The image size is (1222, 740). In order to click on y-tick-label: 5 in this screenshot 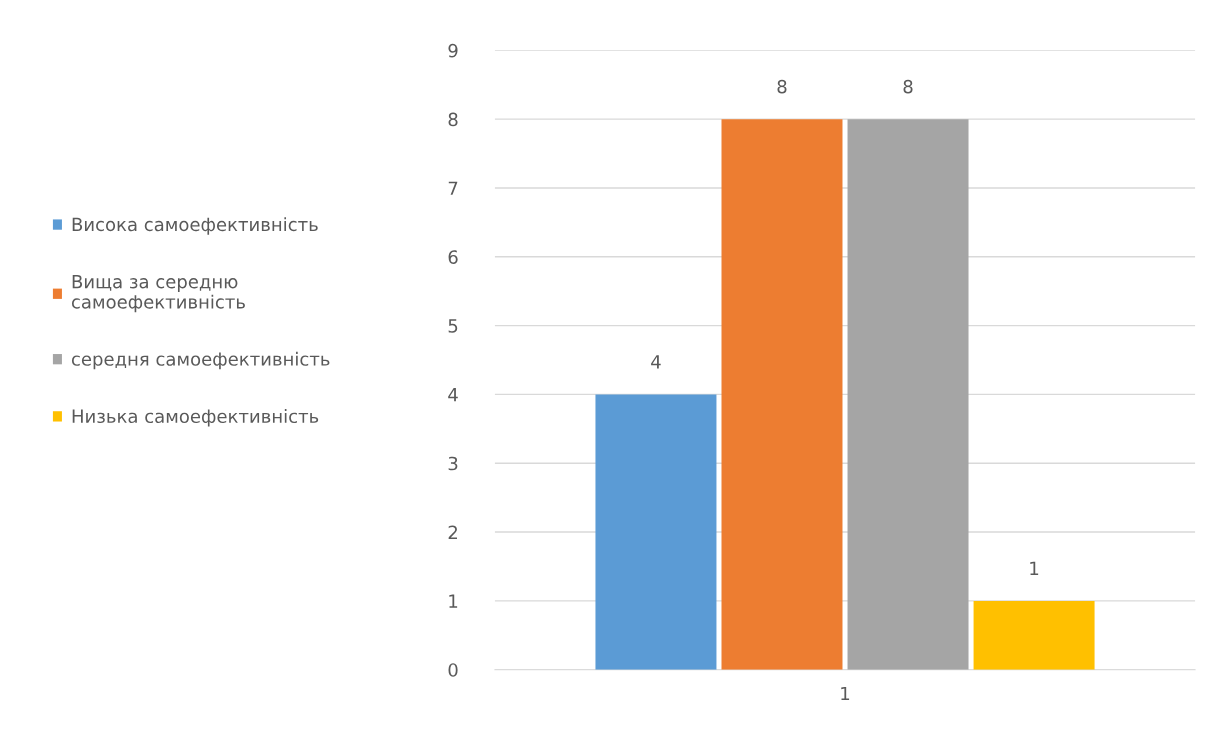, I will do `click(453, 326)`.